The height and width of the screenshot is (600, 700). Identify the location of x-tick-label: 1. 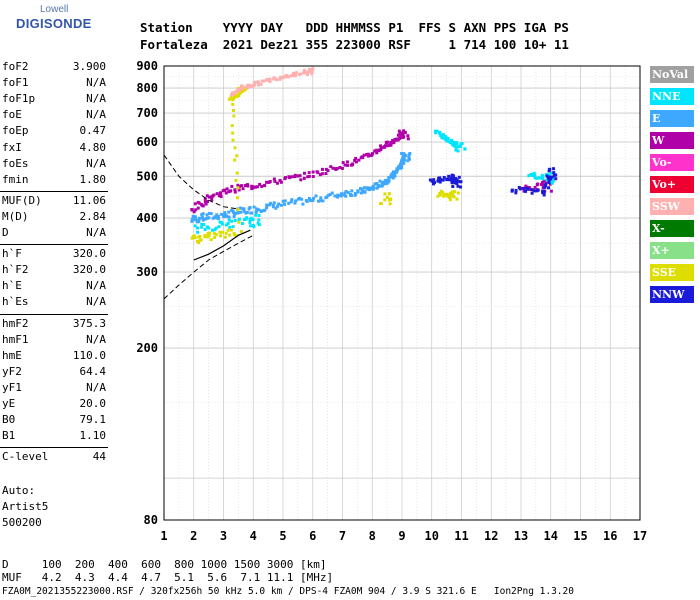
(163, 536).